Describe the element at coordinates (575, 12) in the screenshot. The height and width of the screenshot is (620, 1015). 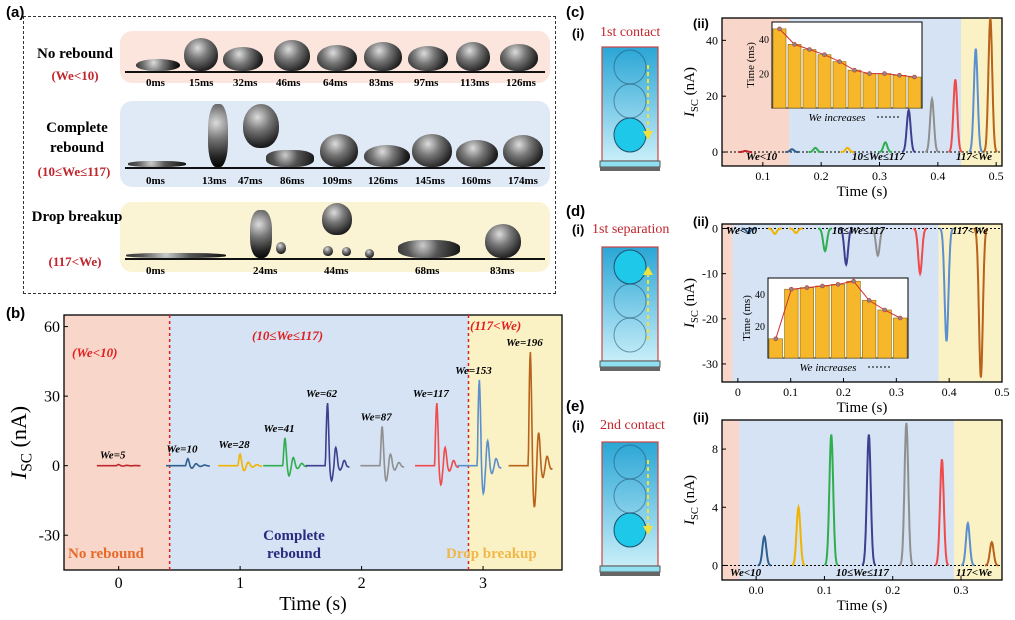
I see `panel-c-label: (c)` at that location.